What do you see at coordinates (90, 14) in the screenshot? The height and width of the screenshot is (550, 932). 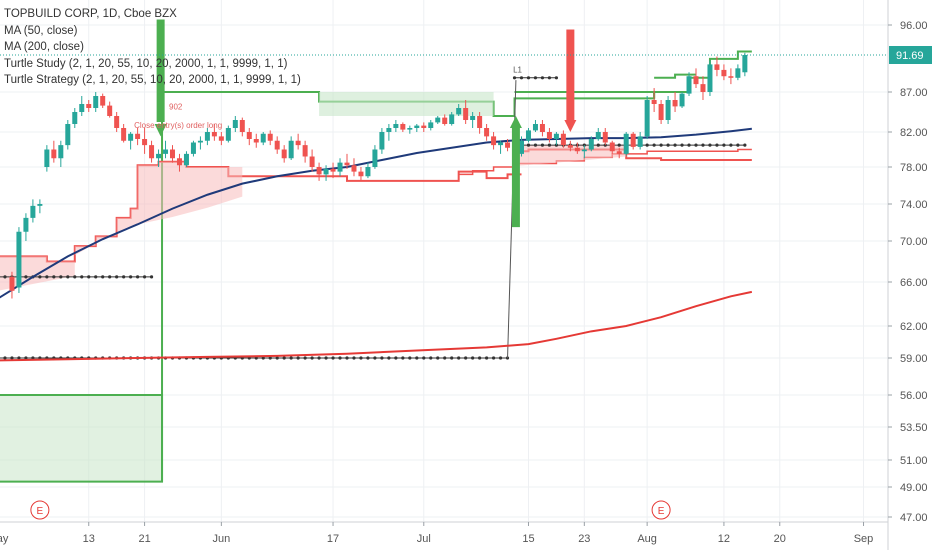 I see `legend-symbol: TOPBUILD CORP, 1D, Cboe BZX` at bounding box center [90, 14].